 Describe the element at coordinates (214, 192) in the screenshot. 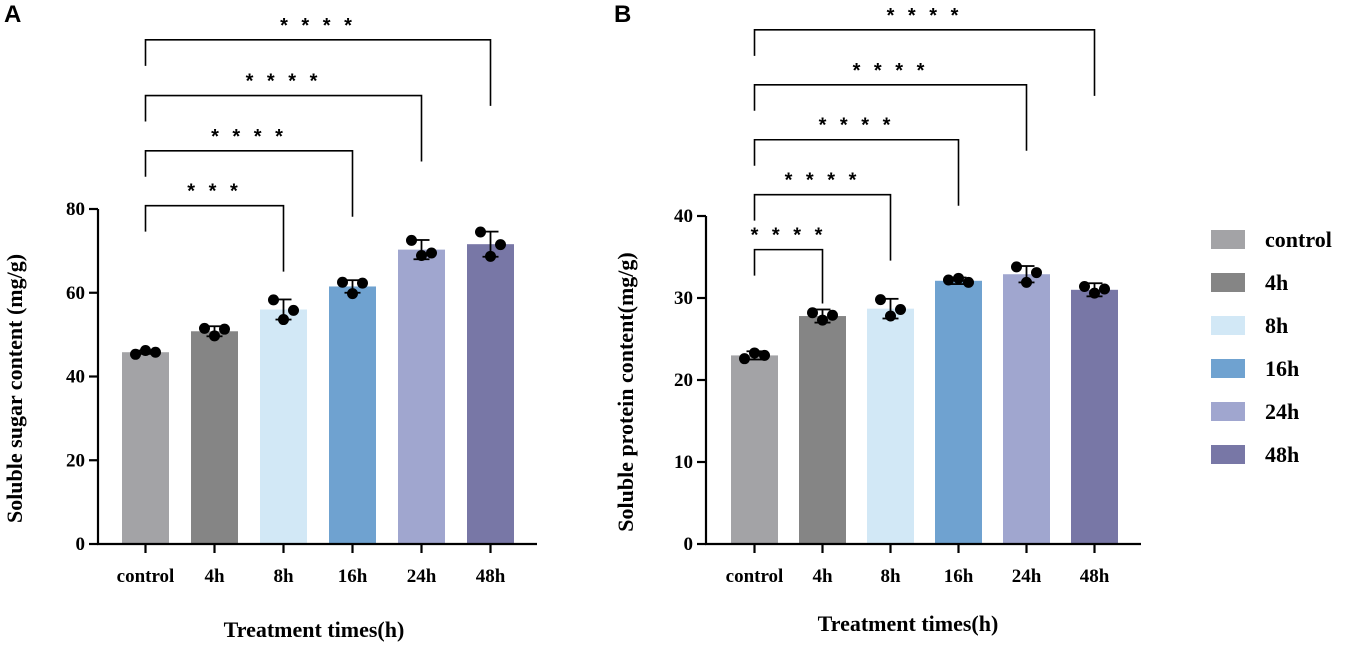

I see `significance-label: * * *` at that location.